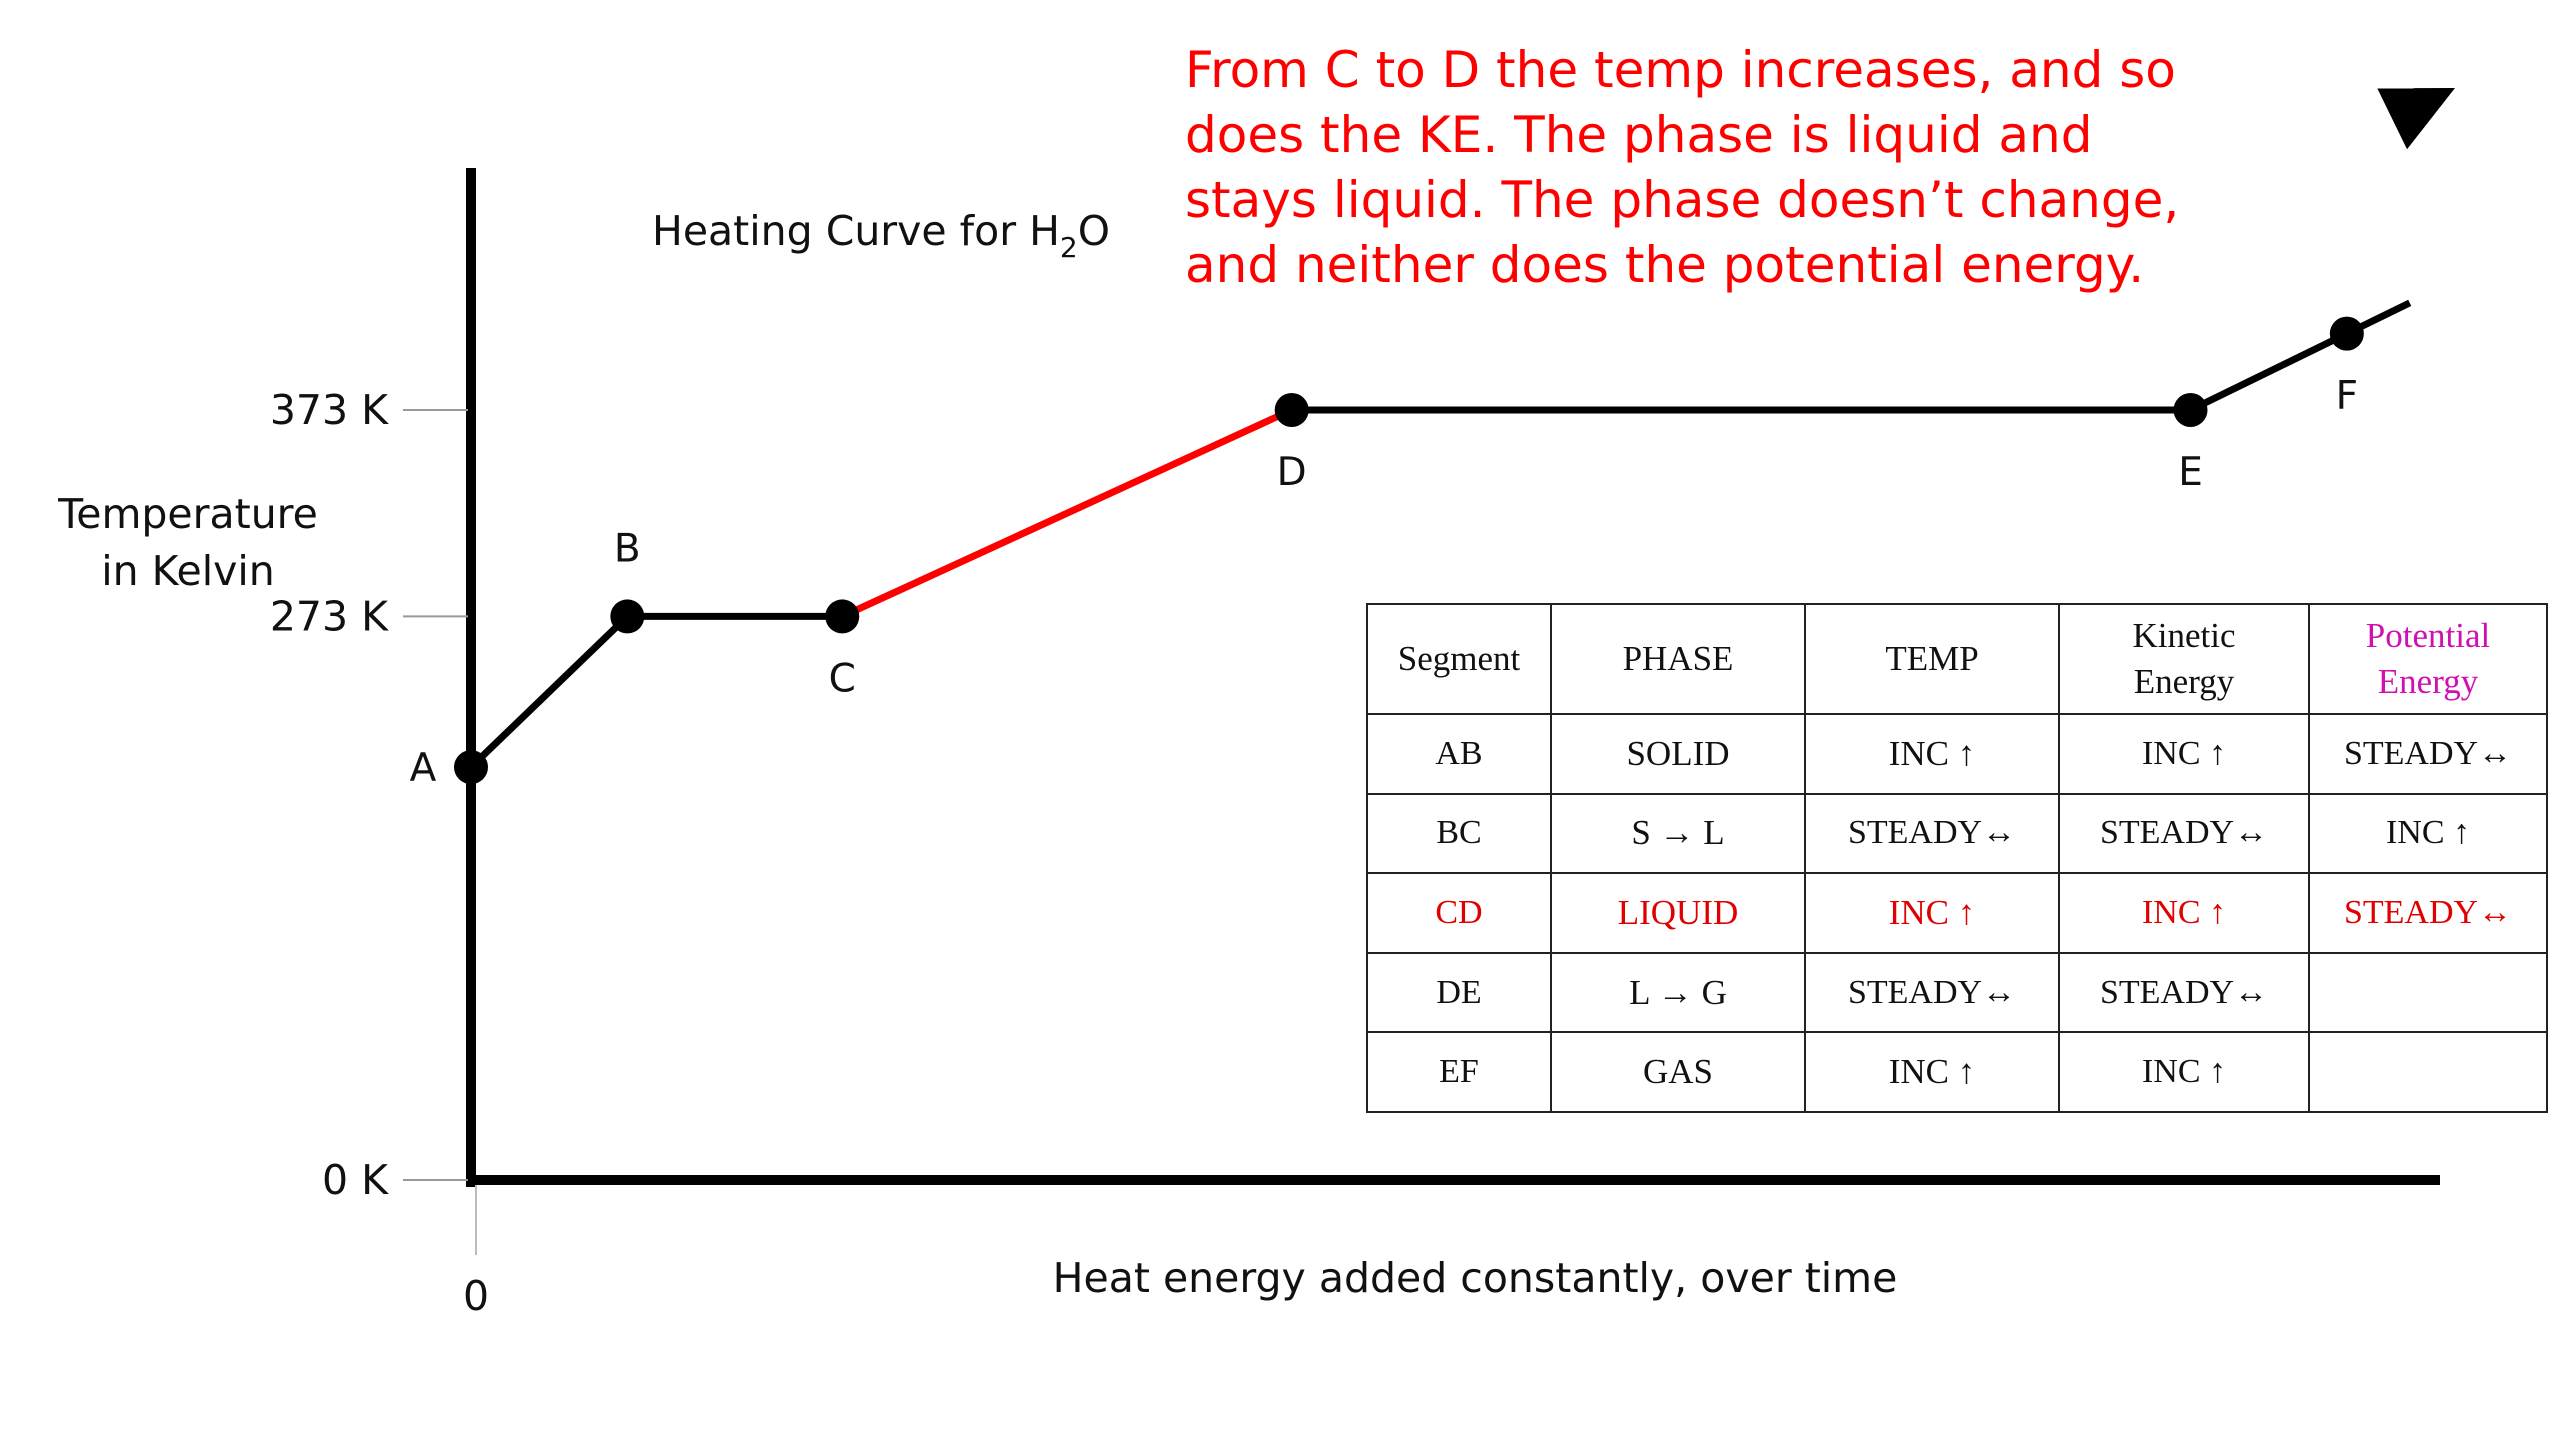 The image size is (2560, 1440). I want to click on header-segment: Segment, so click(1459, 659).